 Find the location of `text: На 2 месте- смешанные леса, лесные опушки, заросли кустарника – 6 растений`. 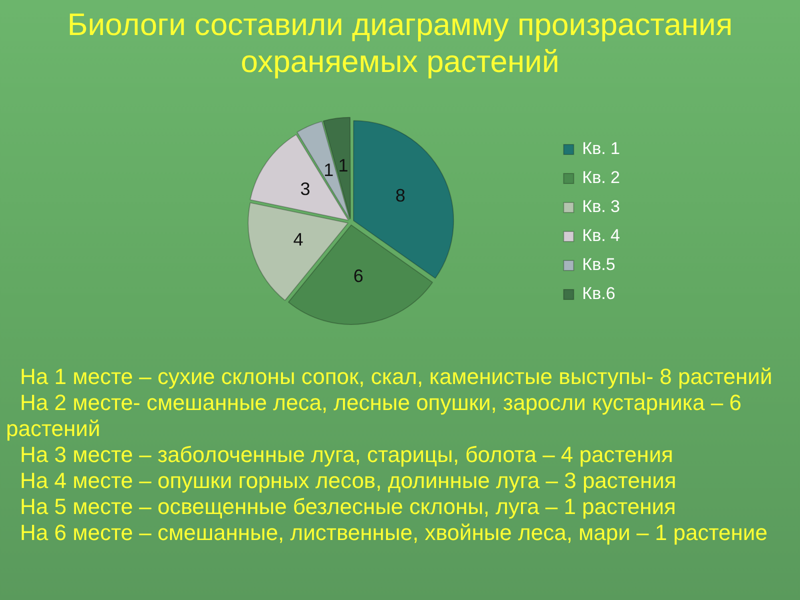

text: На 2 месте- смешанные леса, лесные опушки, заросли кустарника – 6 растений is located at coordinates (374, 416).